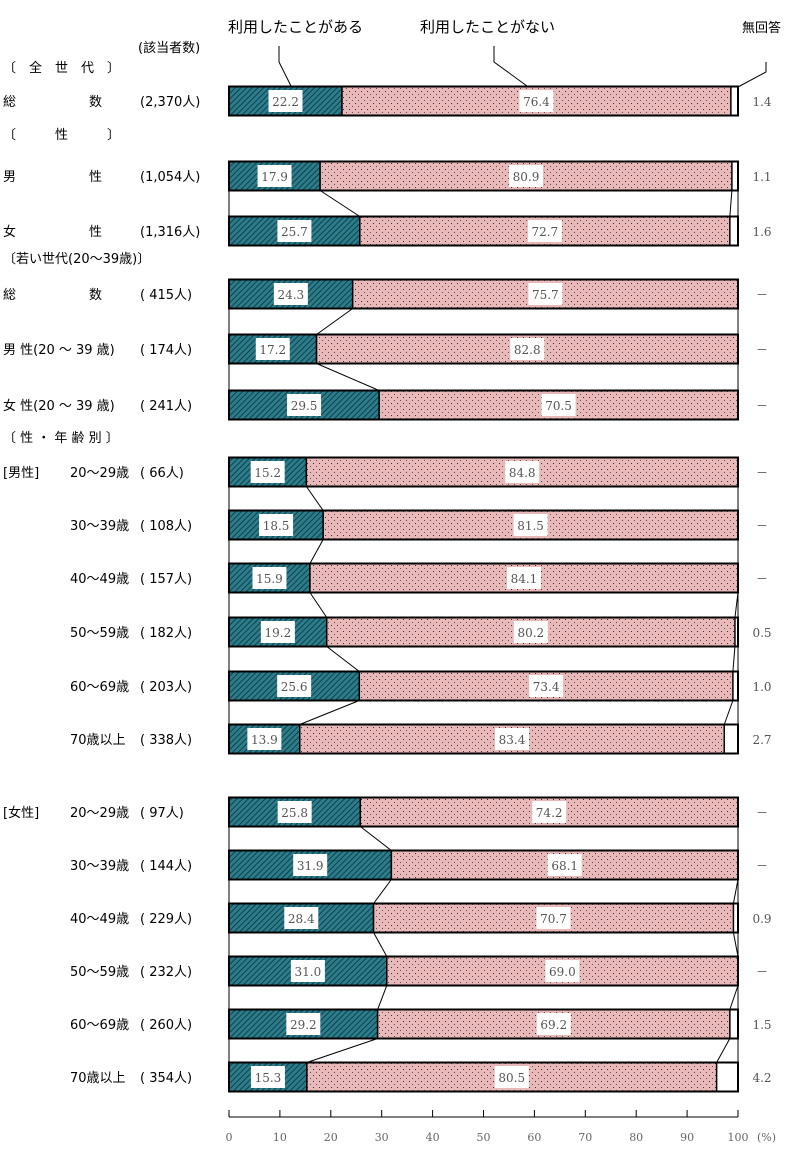 This screenshot has width=792, height=1160. What do you see at coordinates (304, 406) in the screenshot?
I see `data-label: 29.5` at bounding box center [304, 406].